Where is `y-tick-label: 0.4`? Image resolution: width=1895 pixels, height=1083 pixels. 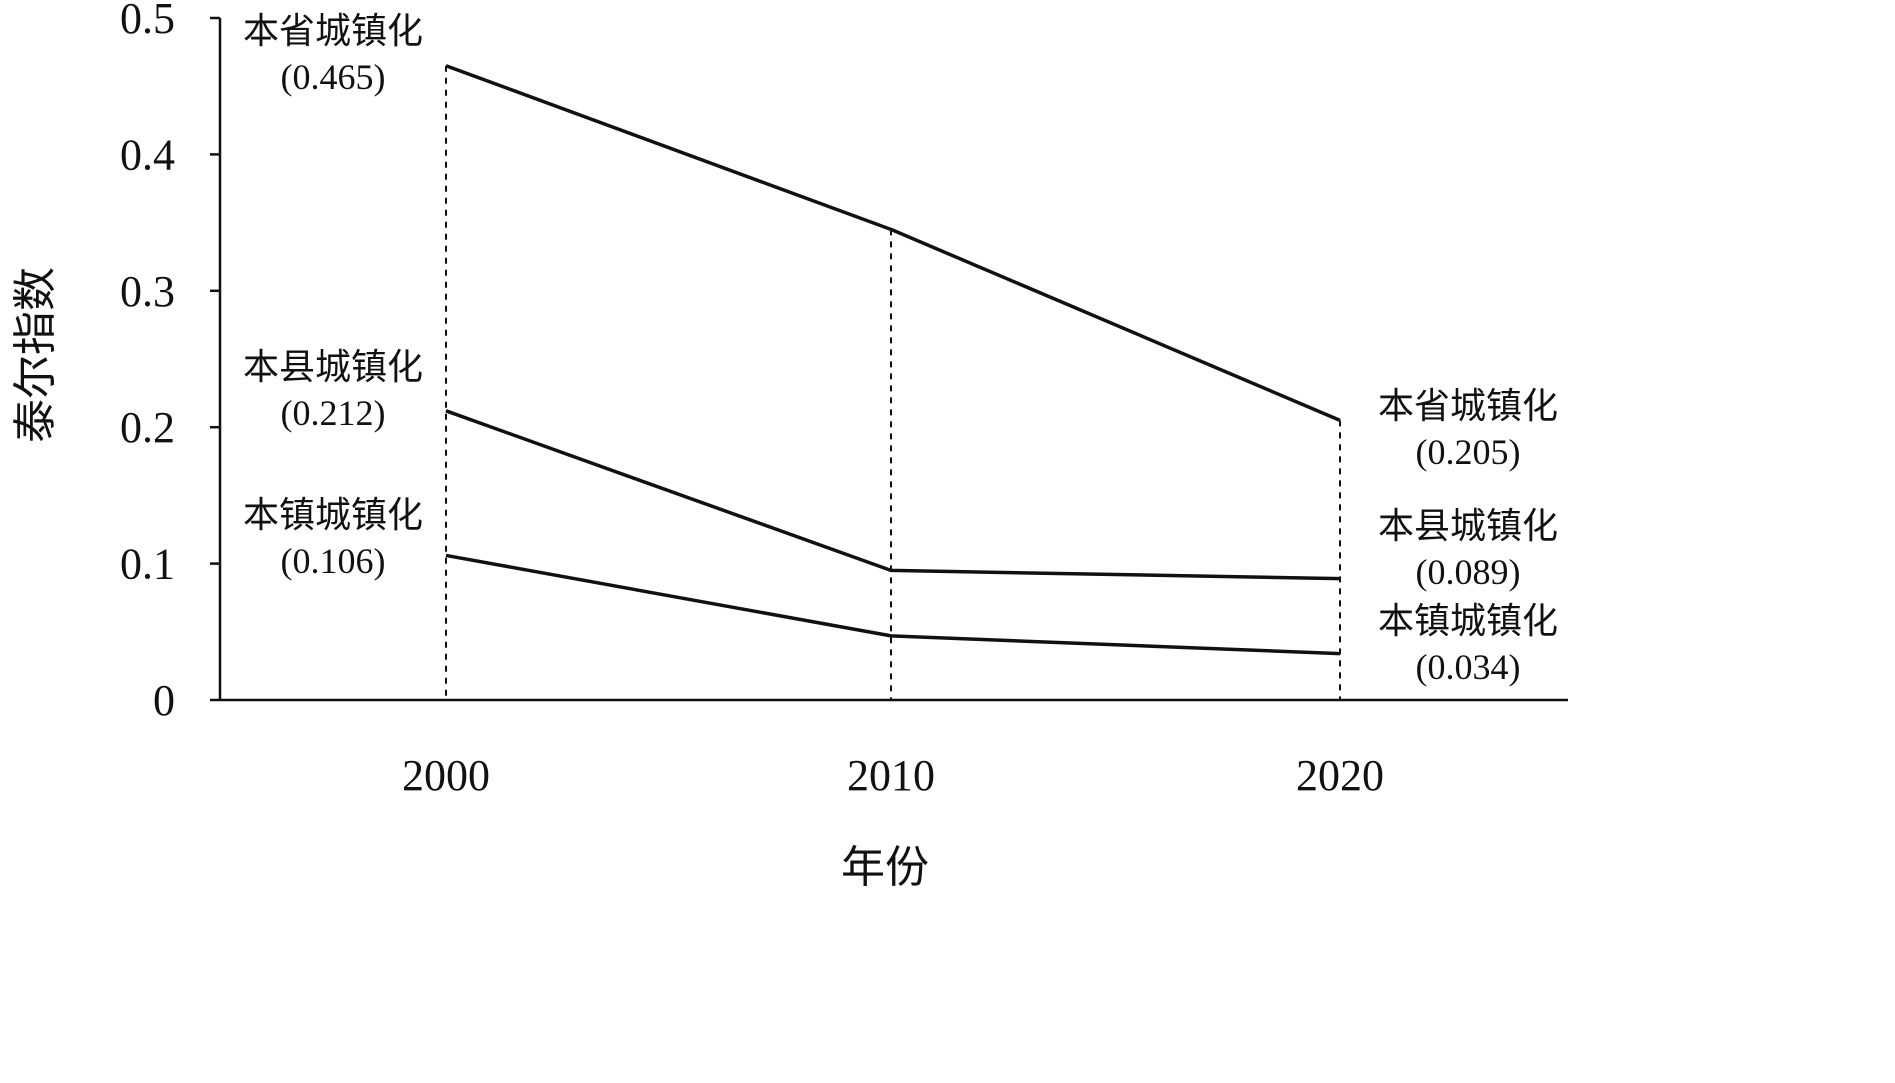 y-tick-label: 0.4 is located at coordinates (147, 154).